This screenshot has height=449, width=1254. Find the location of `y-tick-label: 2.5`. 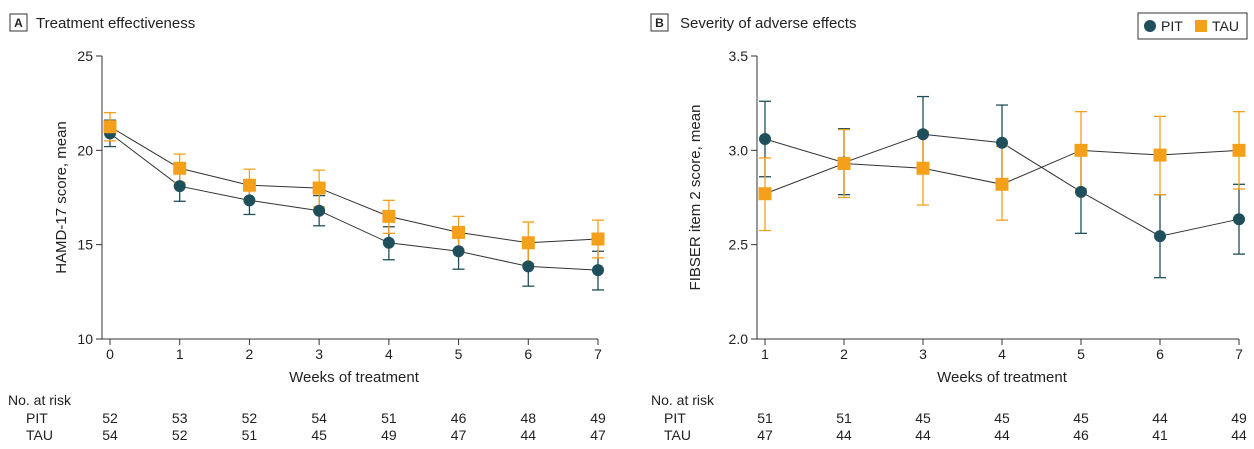

y-tick-label: 2.5 is located at coordinates (739, 245).